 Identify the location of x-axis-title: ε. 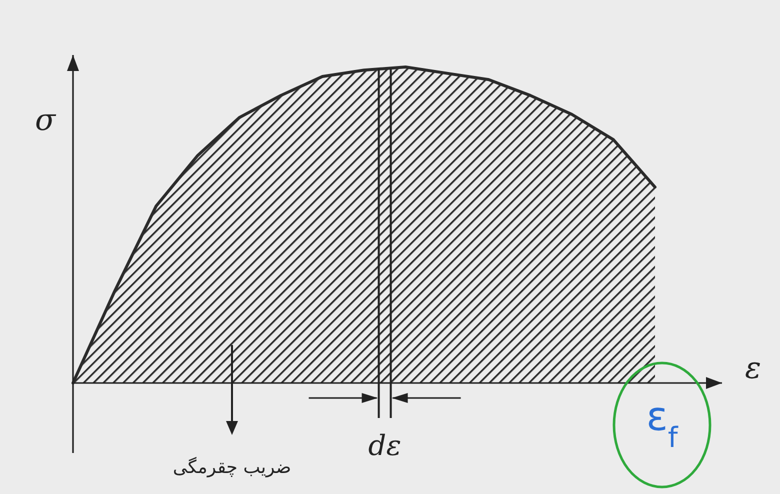
(753, 368).